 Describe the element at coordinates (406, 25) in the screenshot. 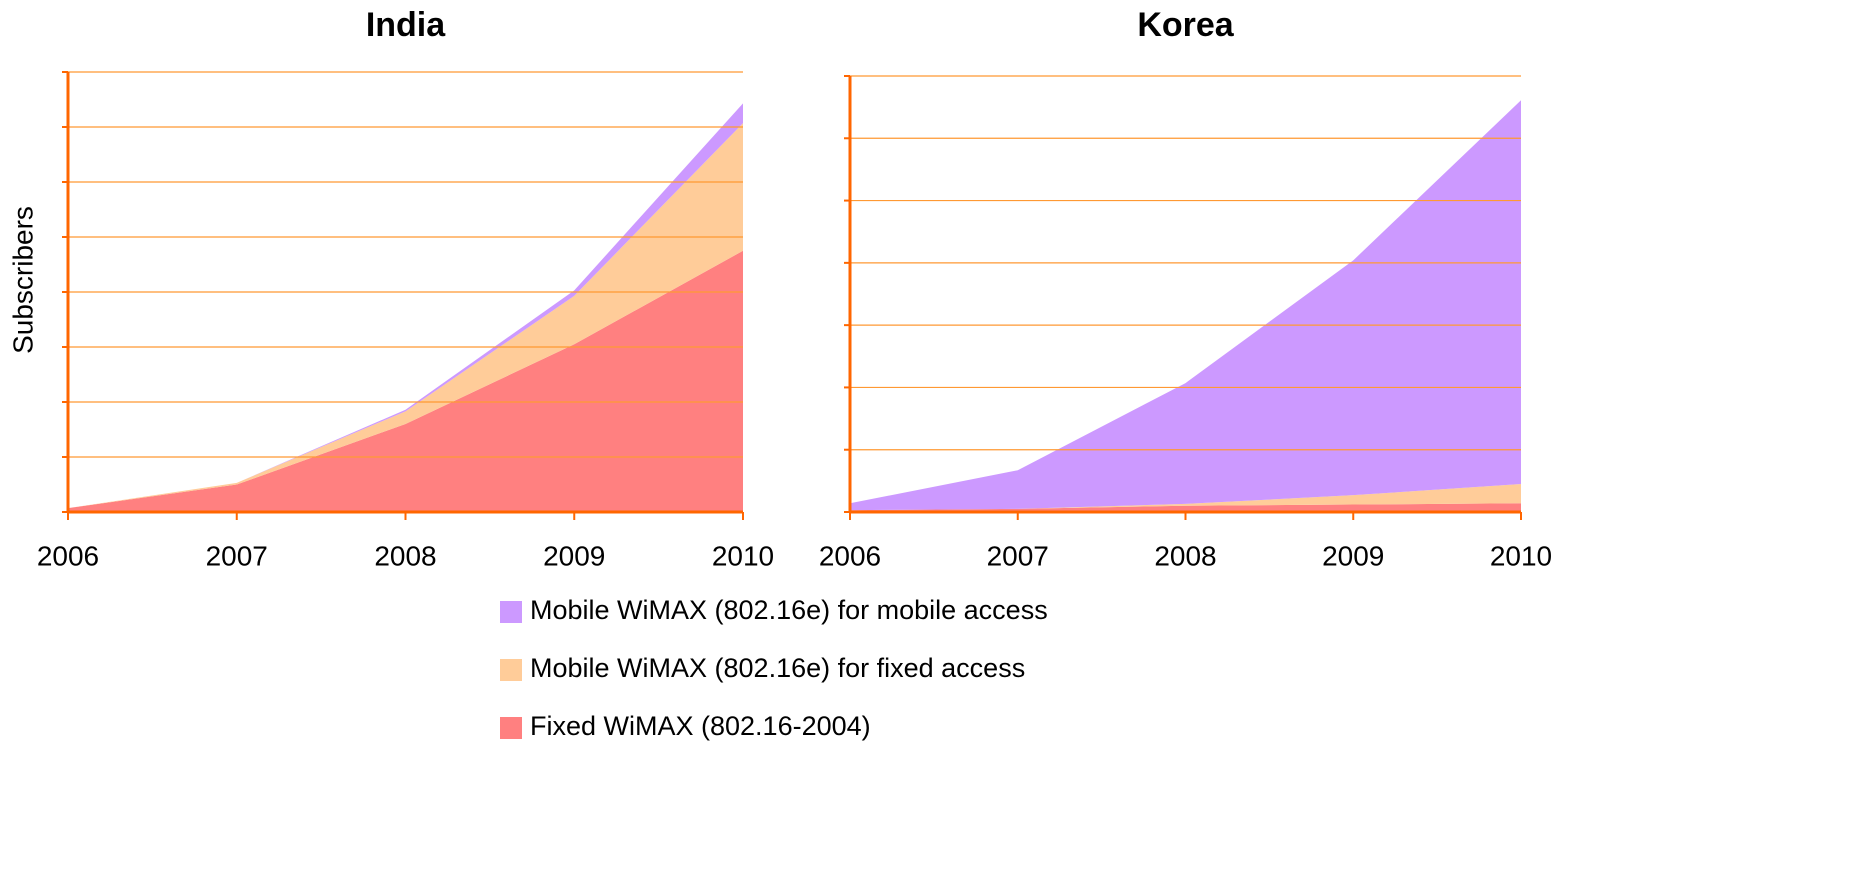

I see `chart-title: India` at that location.